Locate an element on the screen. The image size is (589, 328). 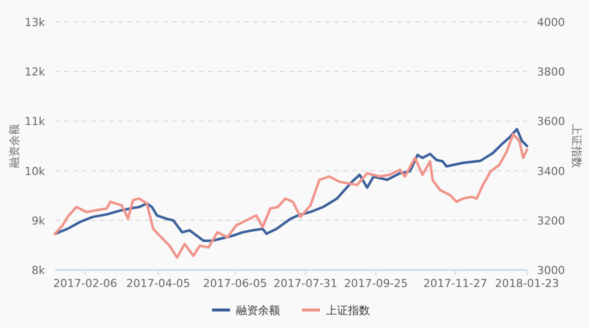
y2-tick-label: 3600 is located at coordinates (551, 121).